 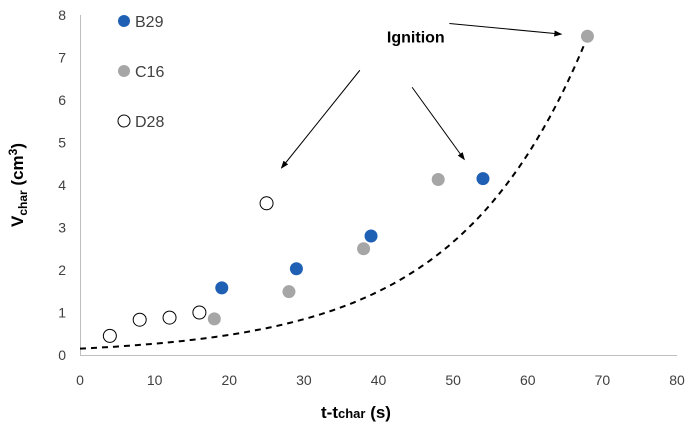 I want to click on legend-marker-b29, so click(x=124, y=21).